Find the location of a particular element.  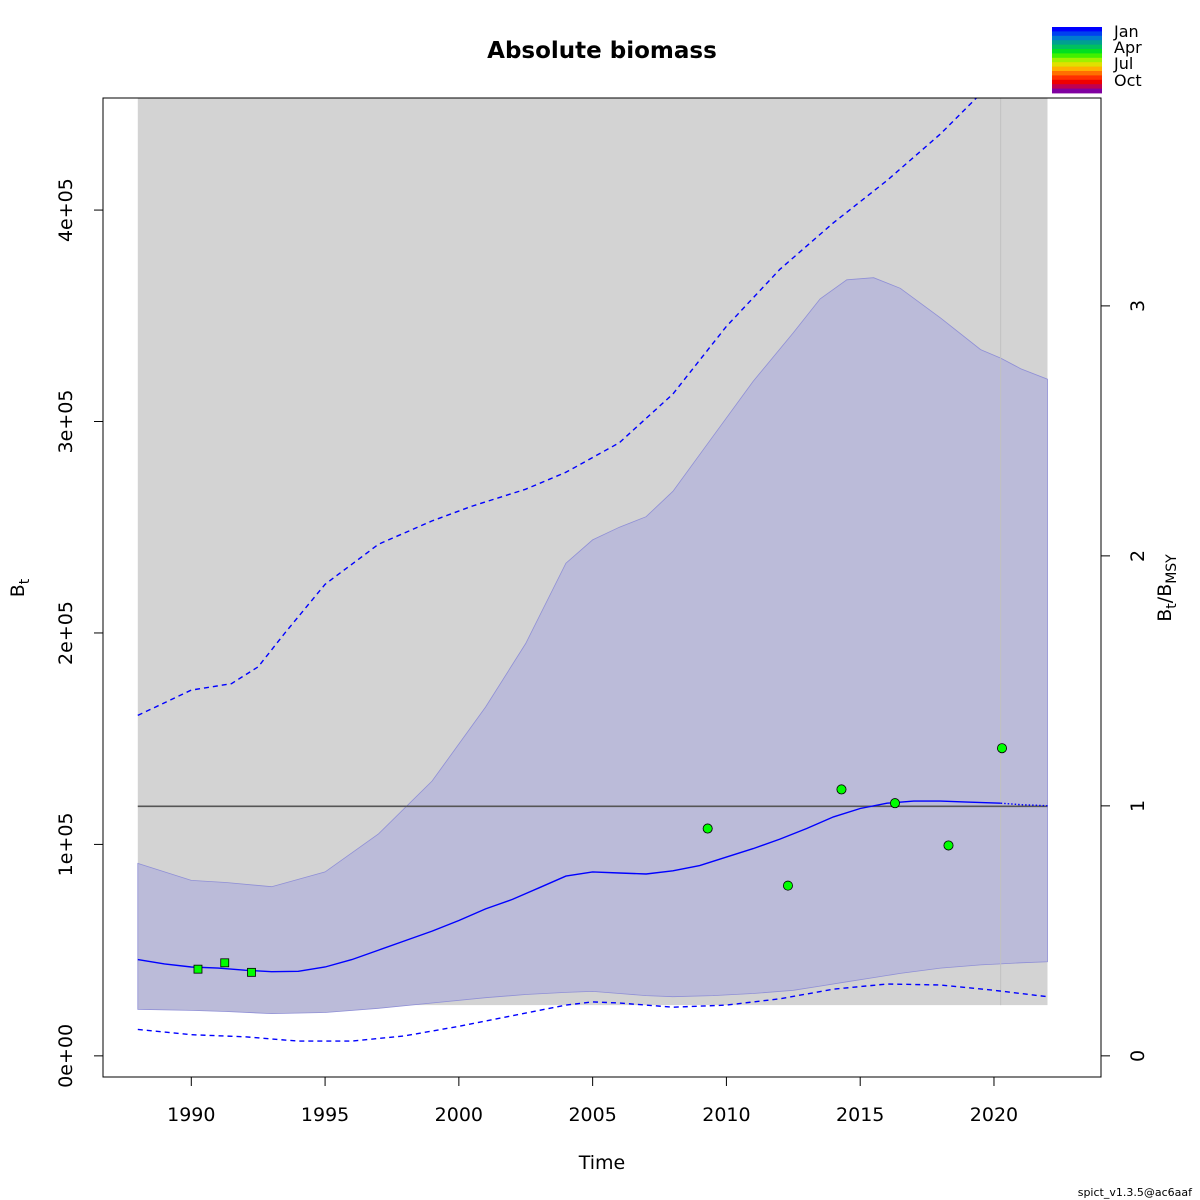

y-axis: 0e+00 1e+05 2e+05 3e+05 4e+05 is located at coordinates (79, 633).